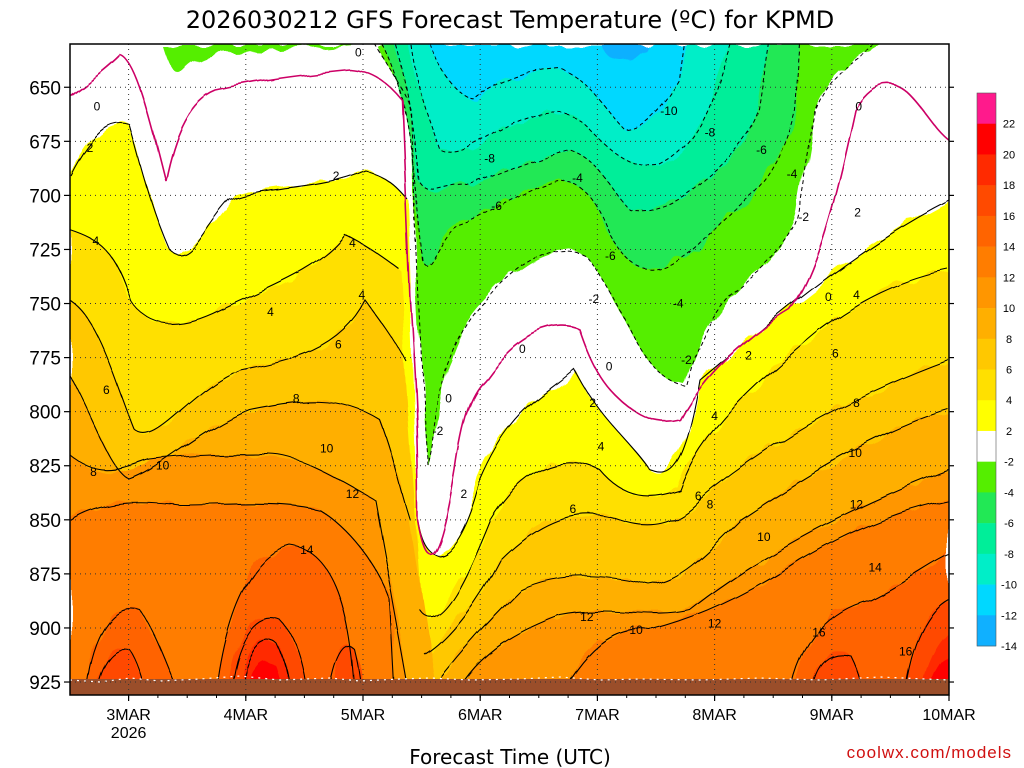 This screenshot has height=768, width=1024. What do you see at coordinates (1009, 278) in the screenshot?
I see `colorbar-label: 12` at bounding box center [1009, 278].